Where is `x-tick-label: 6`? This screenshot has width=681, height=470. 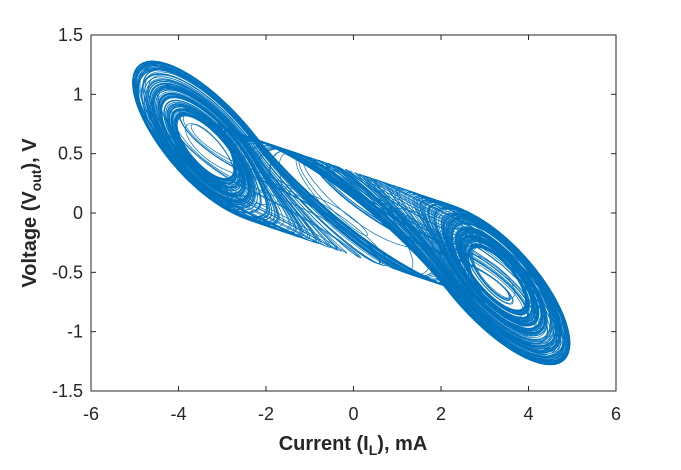
x-tick-label: 6 is located at coordinates (616, 414).